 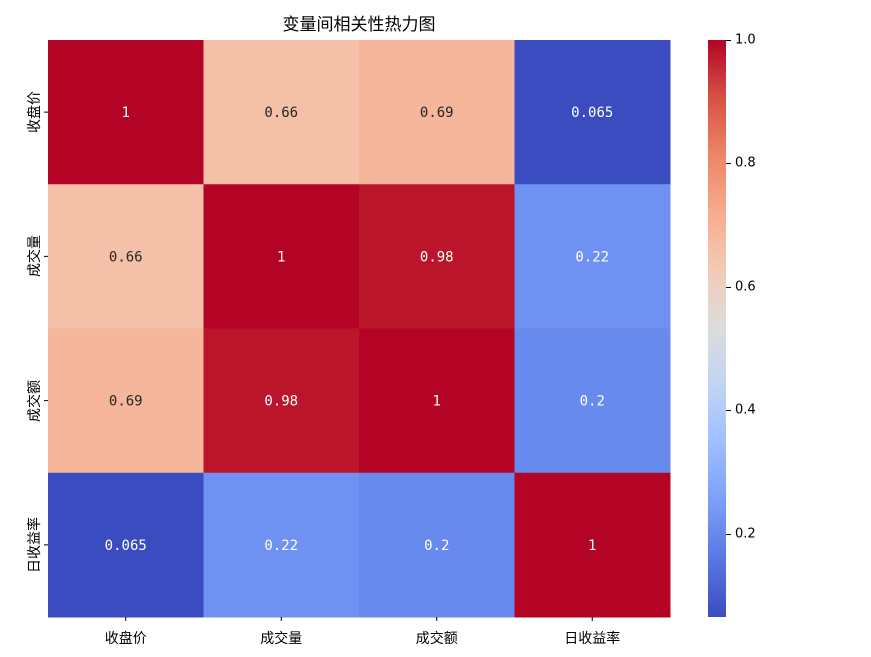 I want to click on colorbar-tick-label: 0.4, so click(x=745, y=410).